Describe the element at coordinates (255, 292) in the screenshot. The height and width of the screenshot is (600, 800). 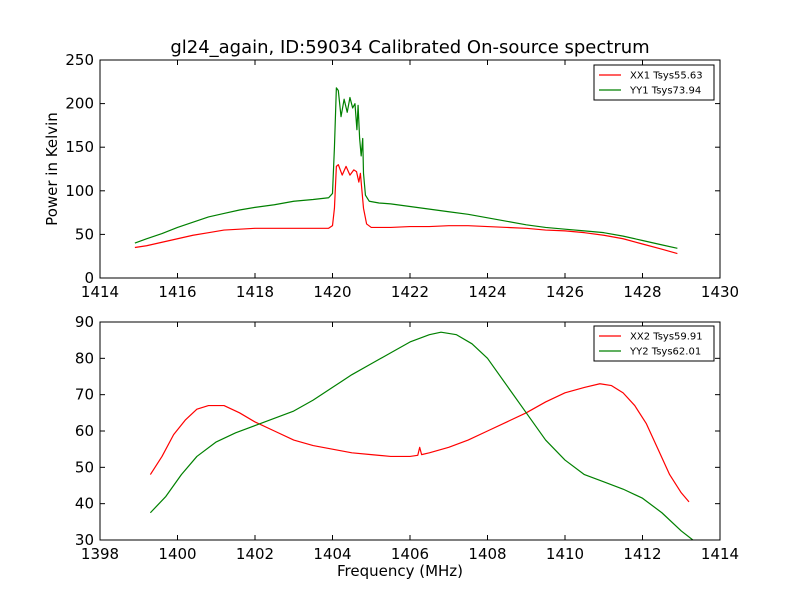
I see `x-tick-label: 1418` at that location.